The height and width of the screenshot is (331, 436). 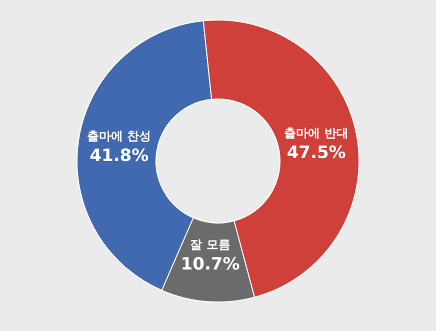 I want to click on data-label: 10.7%, so click(x=210, y=264).